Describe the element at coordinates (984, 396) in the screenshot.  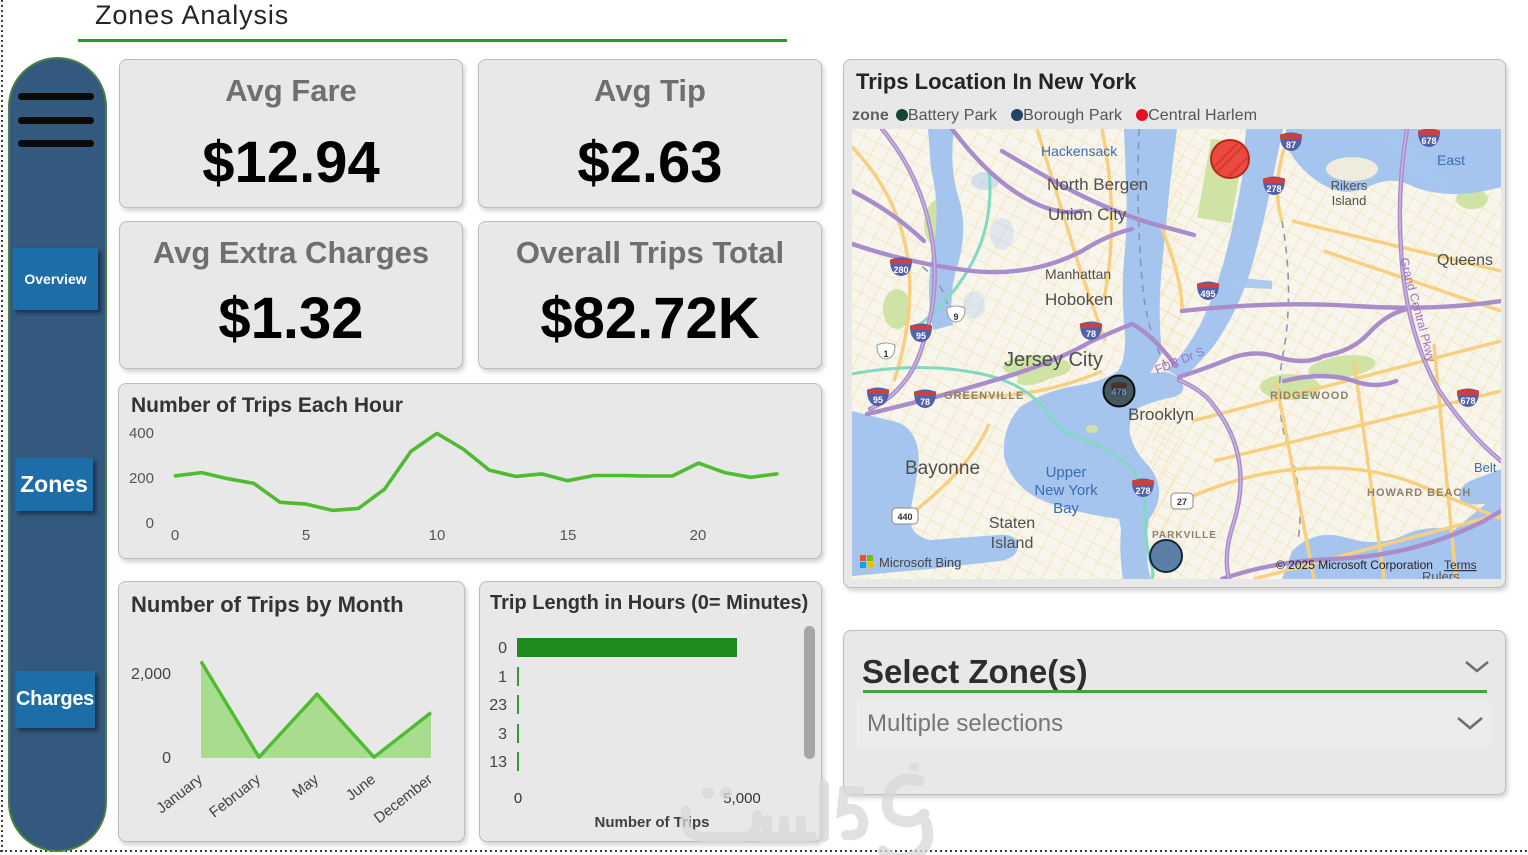
I see `svg-text: GREENVILLE` at that location.